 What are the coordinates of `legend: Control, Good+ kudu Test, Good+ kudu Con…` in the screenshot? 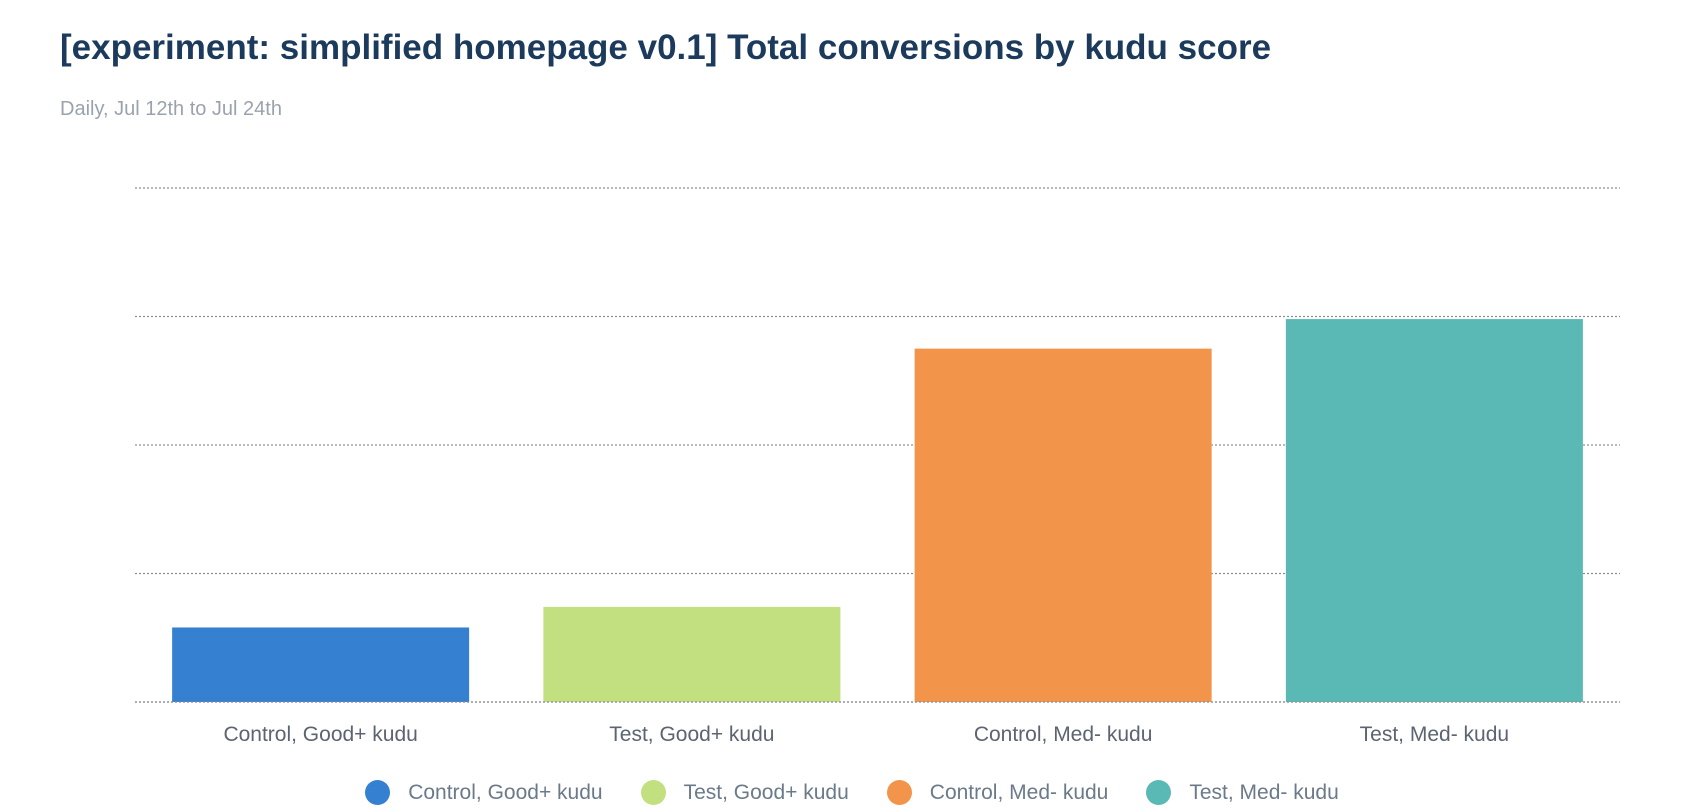 It's located at (841, 792).